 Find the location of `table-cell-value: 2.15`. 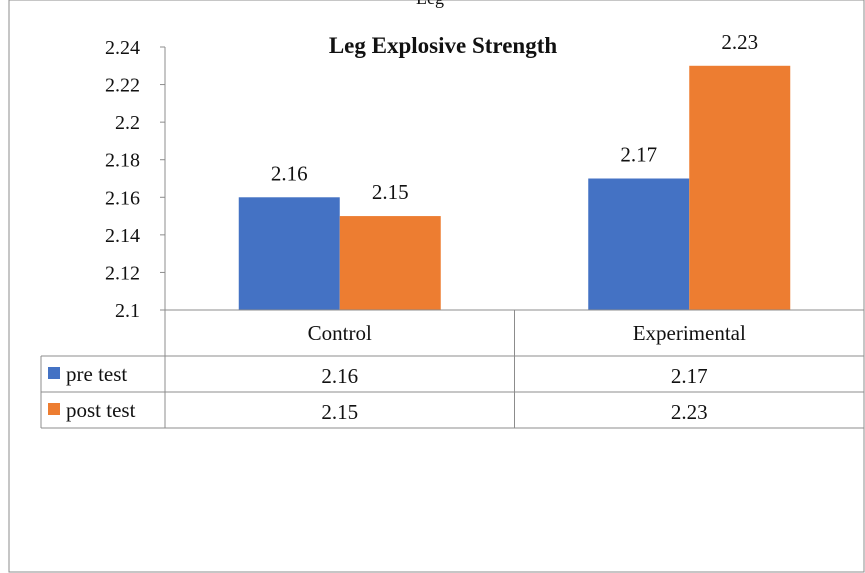

table-cell-value: 2.15 is located at coordinates (339, 412).